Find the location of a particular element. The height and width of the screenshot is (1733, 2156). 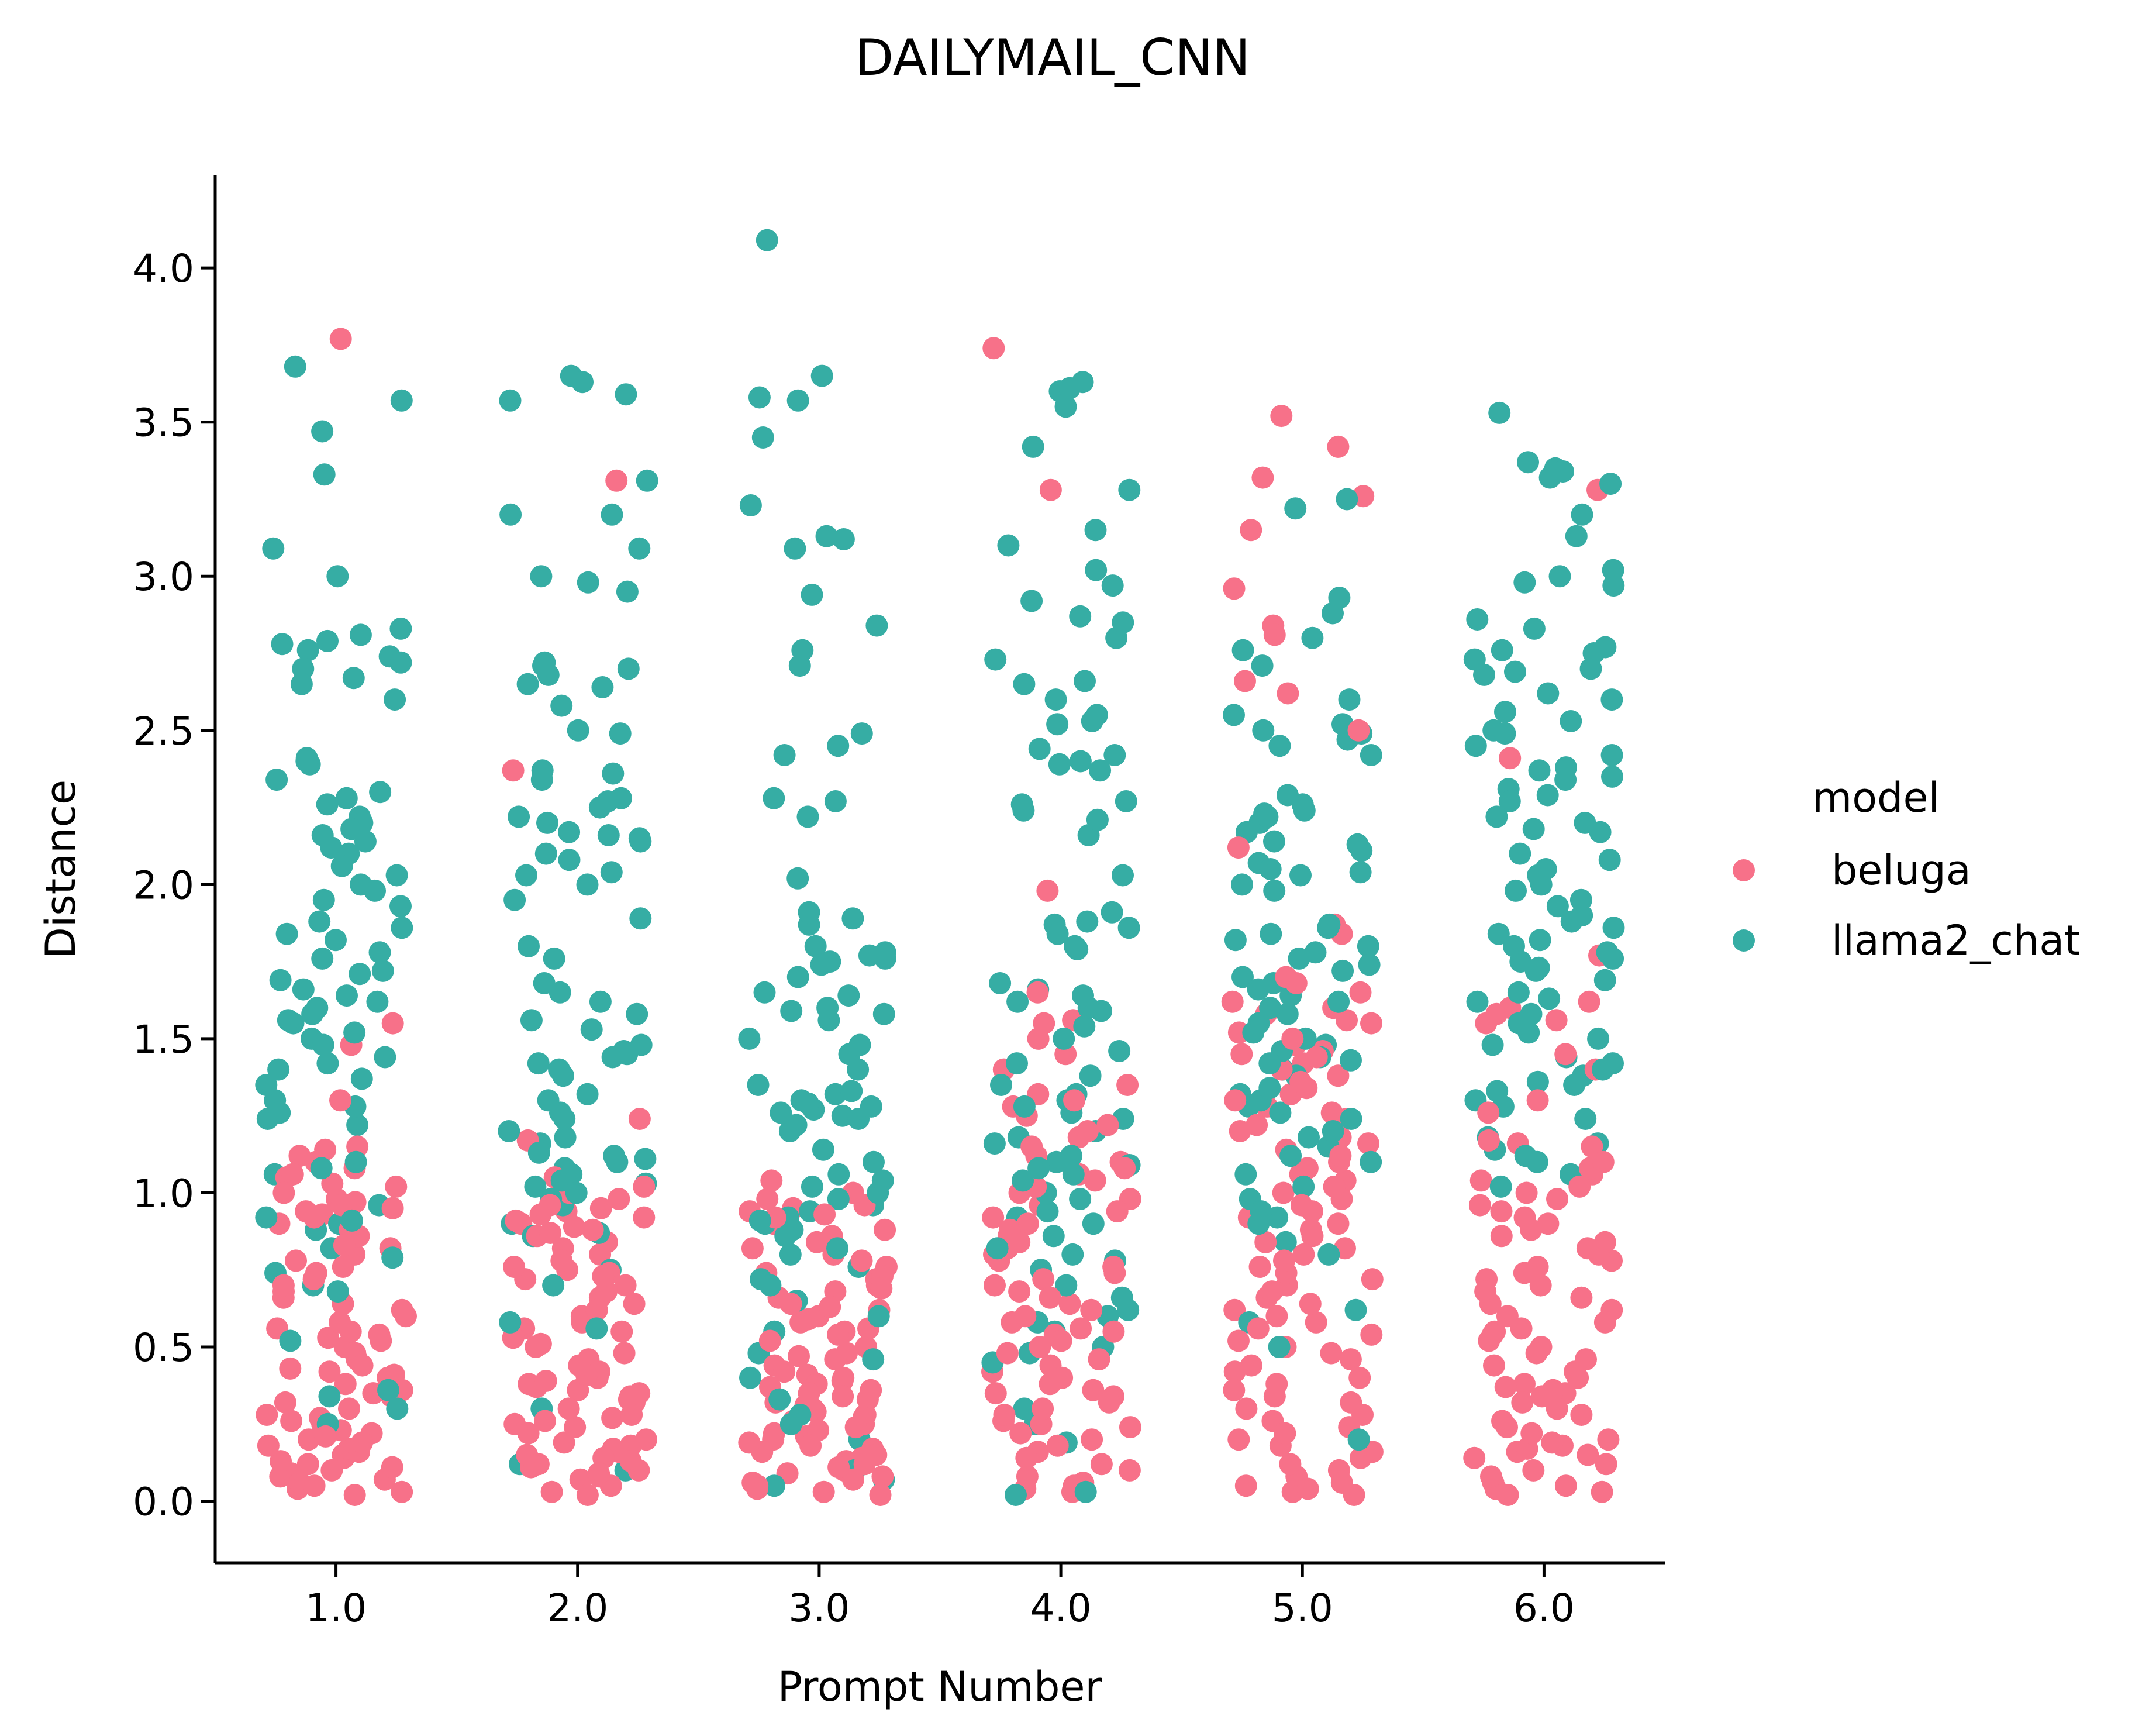

x-ticks: 1.0 2.0 3.0 4.0 5.0 6.0 is located at coordinates (940, 1597).